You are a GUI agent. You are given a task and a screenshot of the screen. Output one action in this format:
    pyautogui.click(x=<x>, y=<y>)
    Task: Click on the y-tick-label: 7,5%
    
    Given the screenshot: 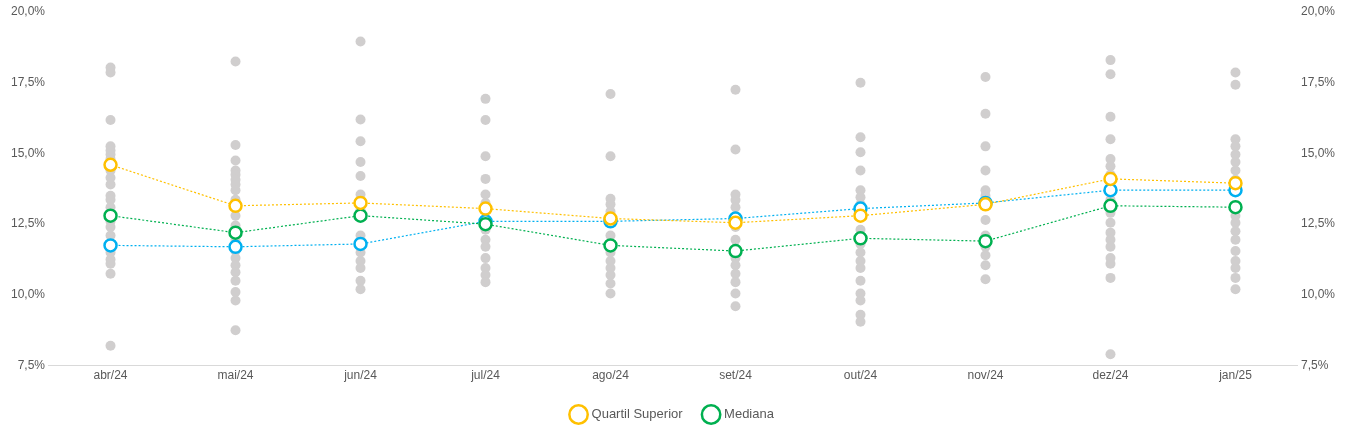 What is the action you would take?
    pyautogui.click(x=31, y=364)
    